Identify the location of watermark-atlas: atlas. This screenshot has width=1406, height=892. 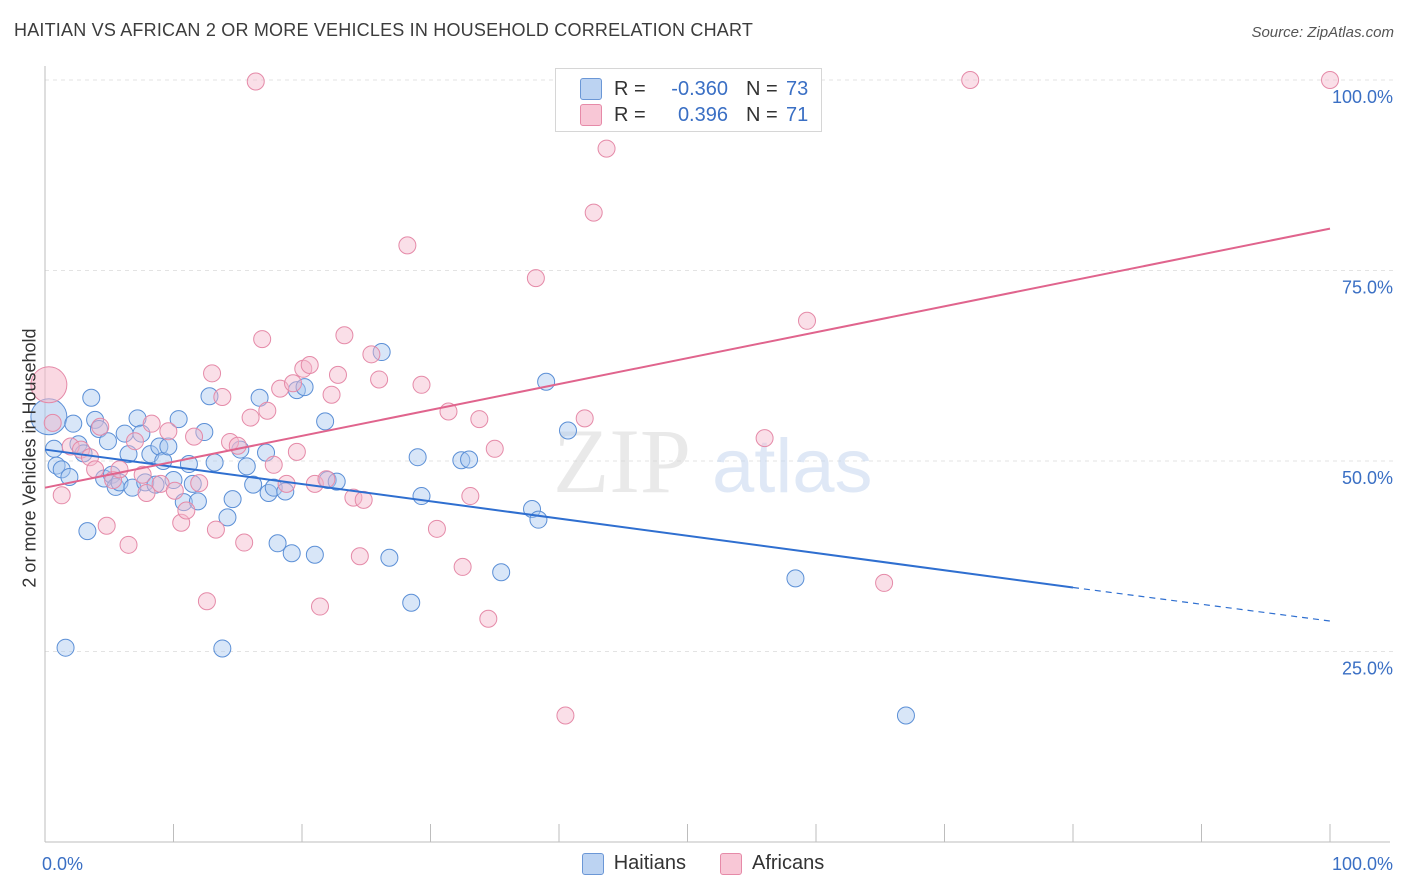
(792, 466).